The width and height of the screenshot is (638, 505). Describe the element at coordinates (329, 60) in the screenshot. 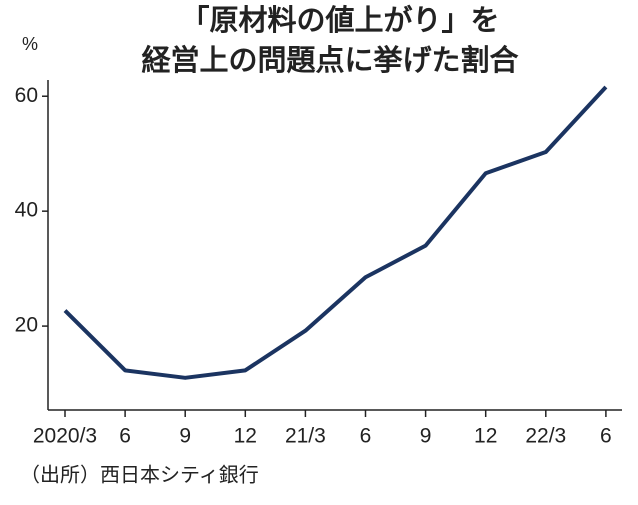

I see `chart-title: 経営上の問題点に挙げた割合` at that location.